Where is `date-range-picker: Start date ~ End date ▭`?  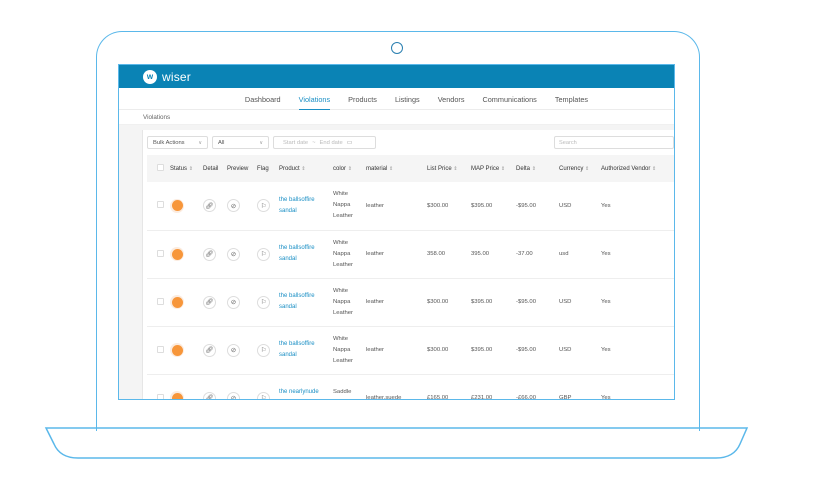 date-range-picker: Start date ~ End date ▭ is located at coordinates (324, 142).